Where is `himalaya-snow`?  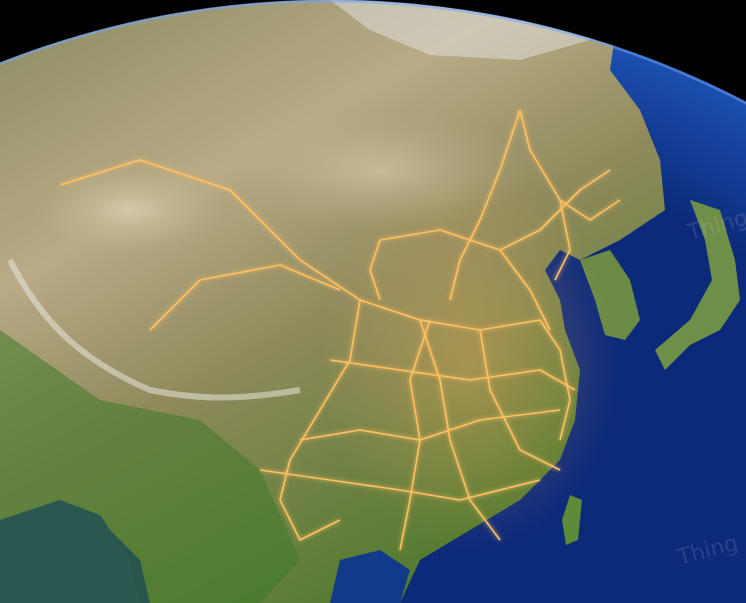 himalaya-snow is located at coordinates (154, 329).